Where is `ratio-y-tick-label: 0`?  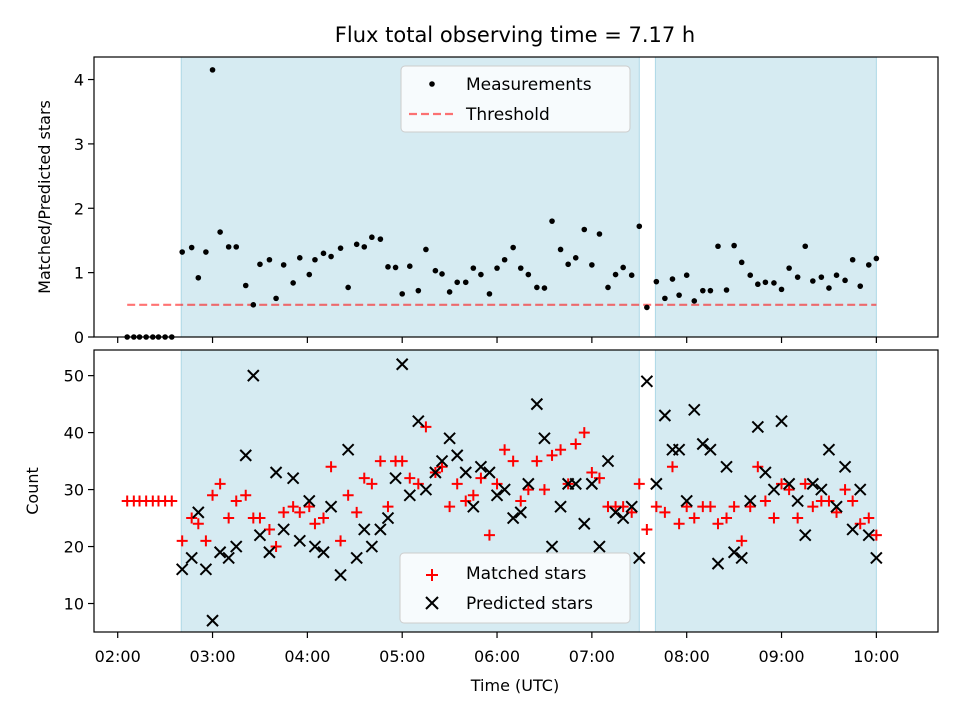 ratio-y-tick-label: 0 is located at coordinates (79, 337).